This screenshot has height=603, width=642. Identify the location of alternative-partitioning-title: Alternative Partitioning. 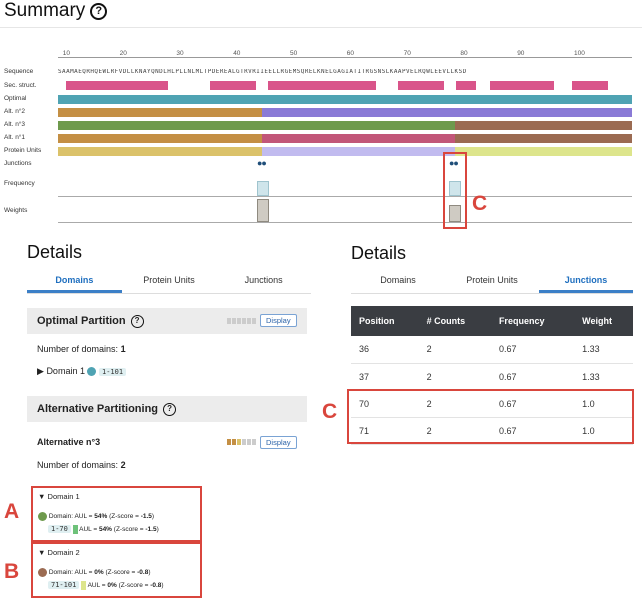
(98, 409).